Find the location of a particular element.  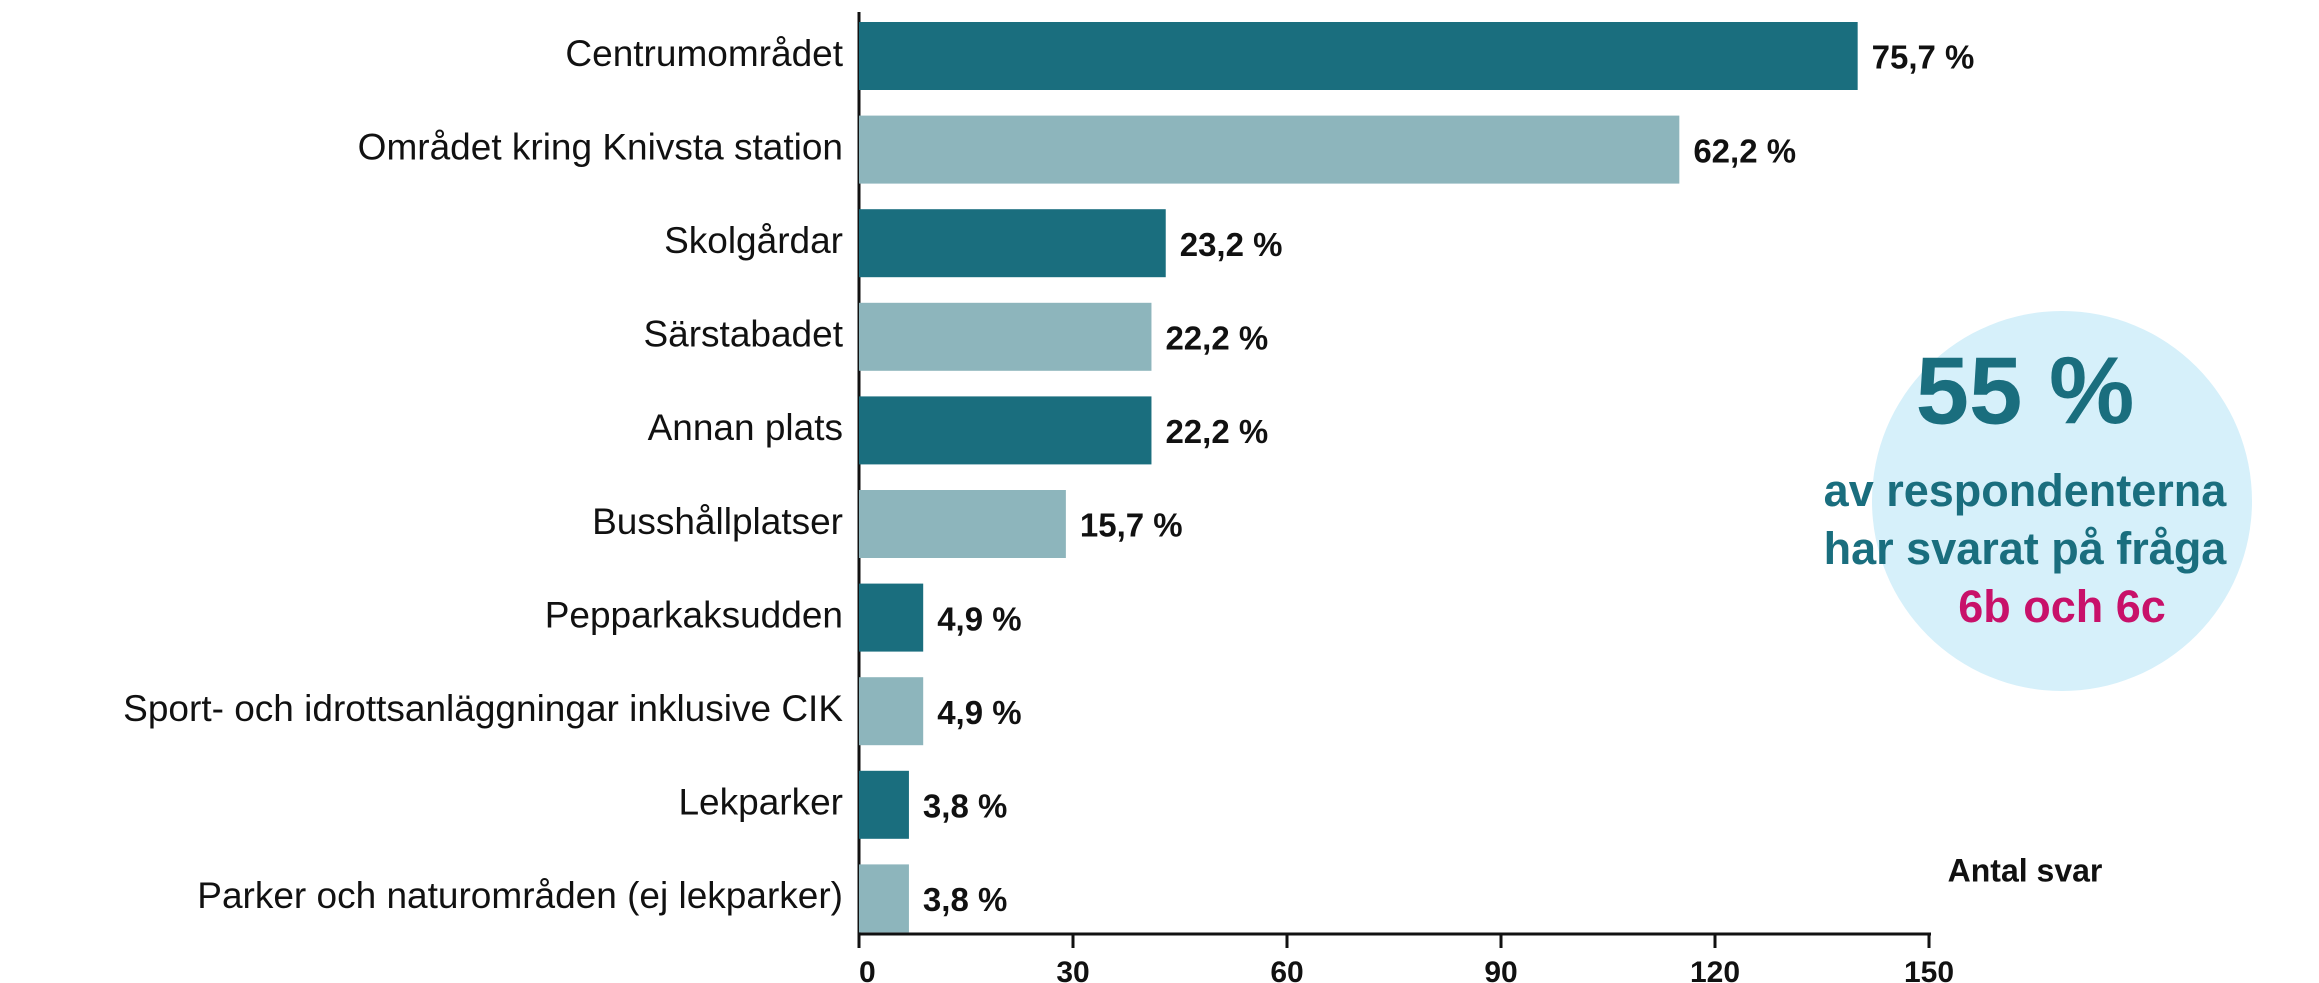

y-tick-label: Lekparker is located at coordinates (760, 802).